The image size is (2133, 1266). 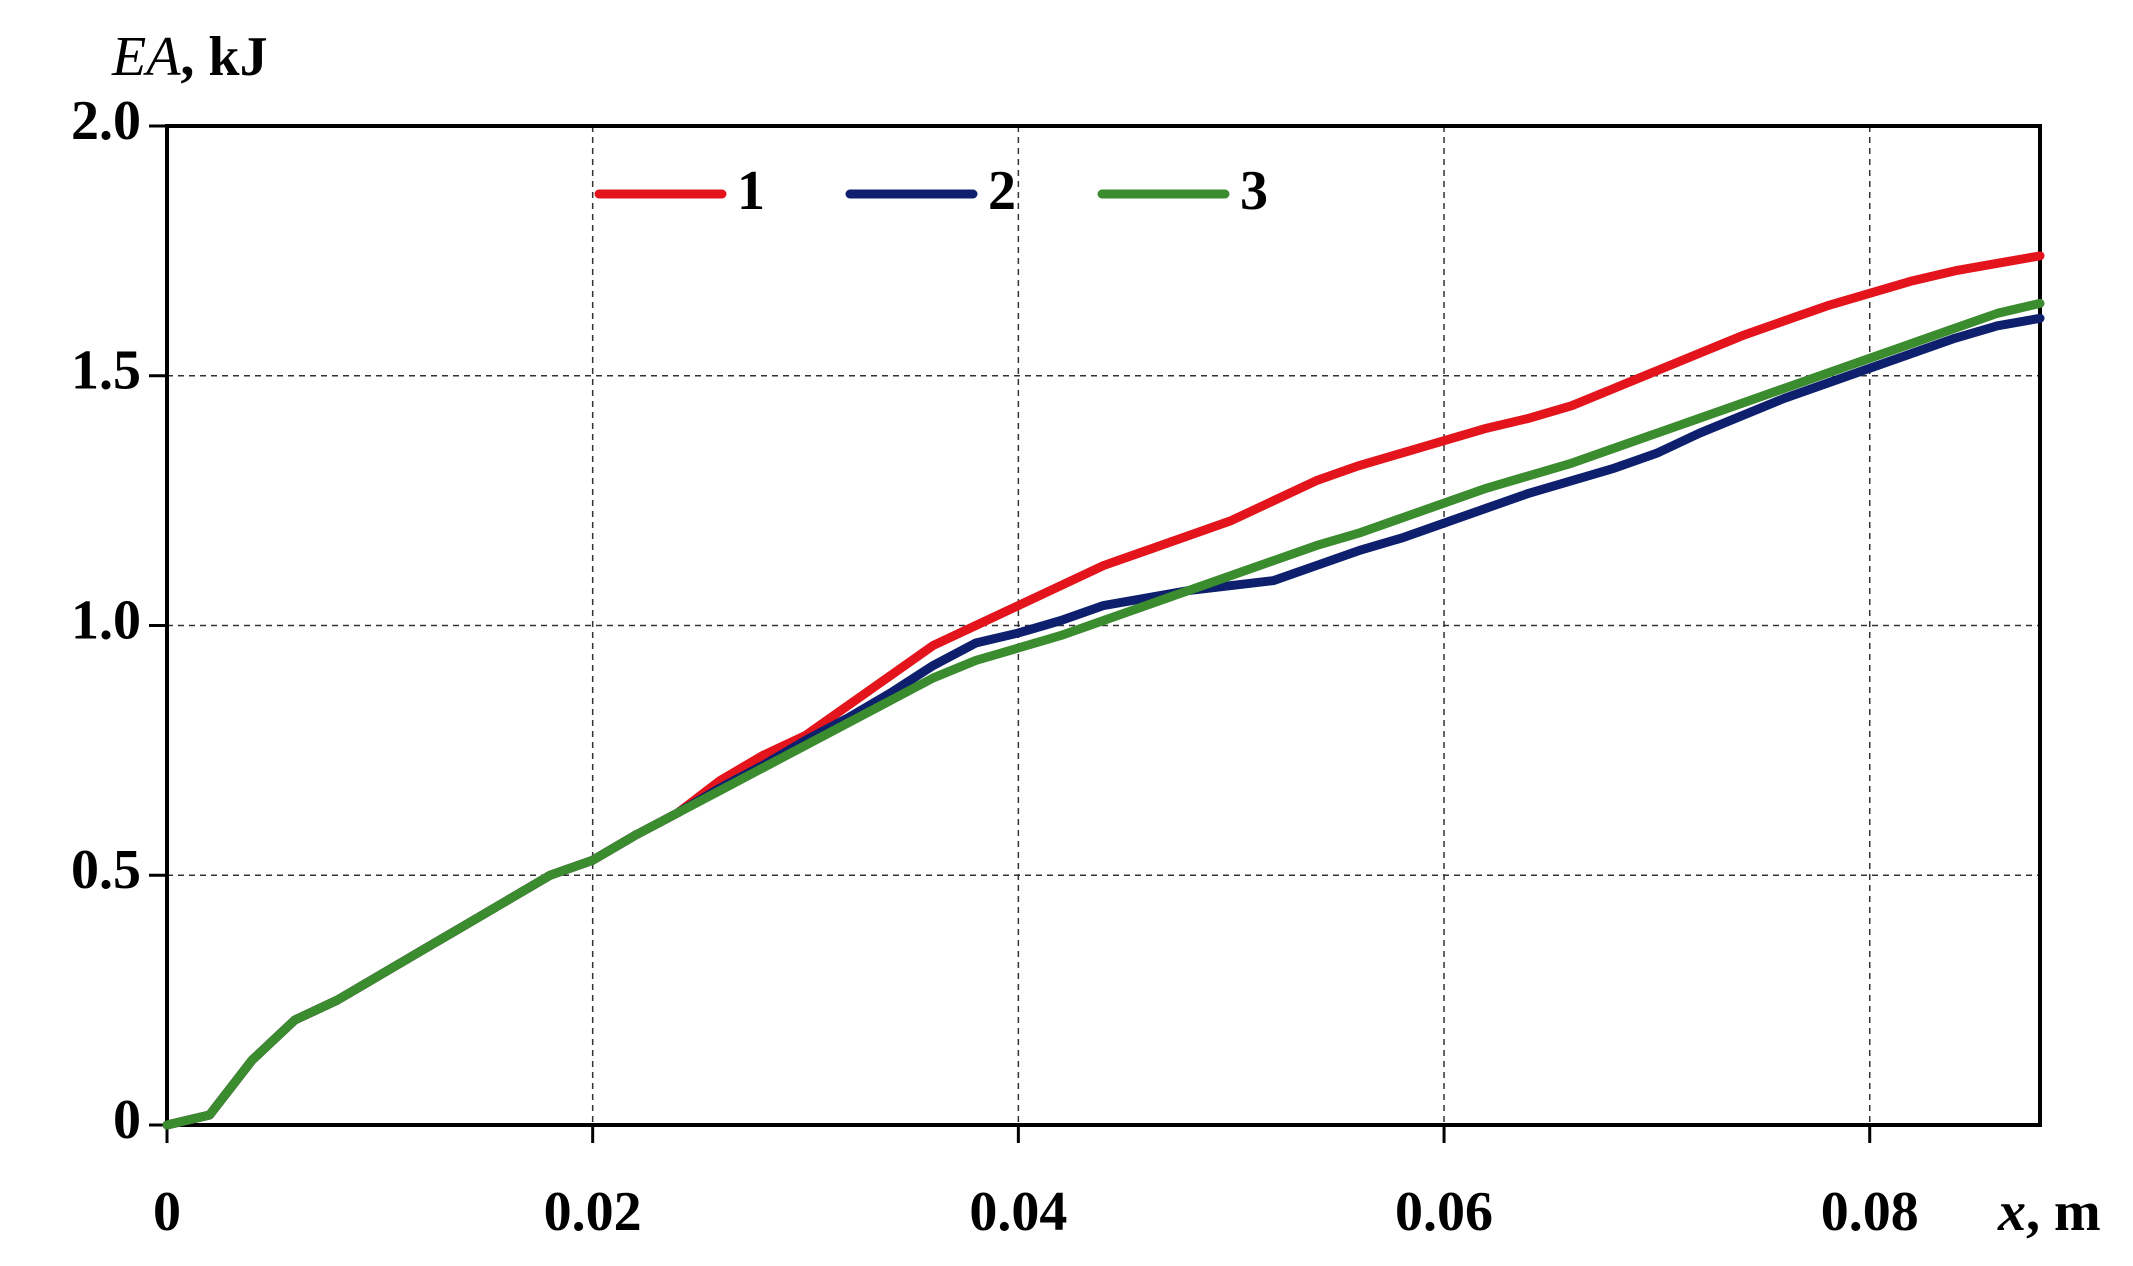 What do you see at coordinates (2011, 1212) in the screenshot?
I see `x-label-symbol: x` at bounding box center [2011, 1212].